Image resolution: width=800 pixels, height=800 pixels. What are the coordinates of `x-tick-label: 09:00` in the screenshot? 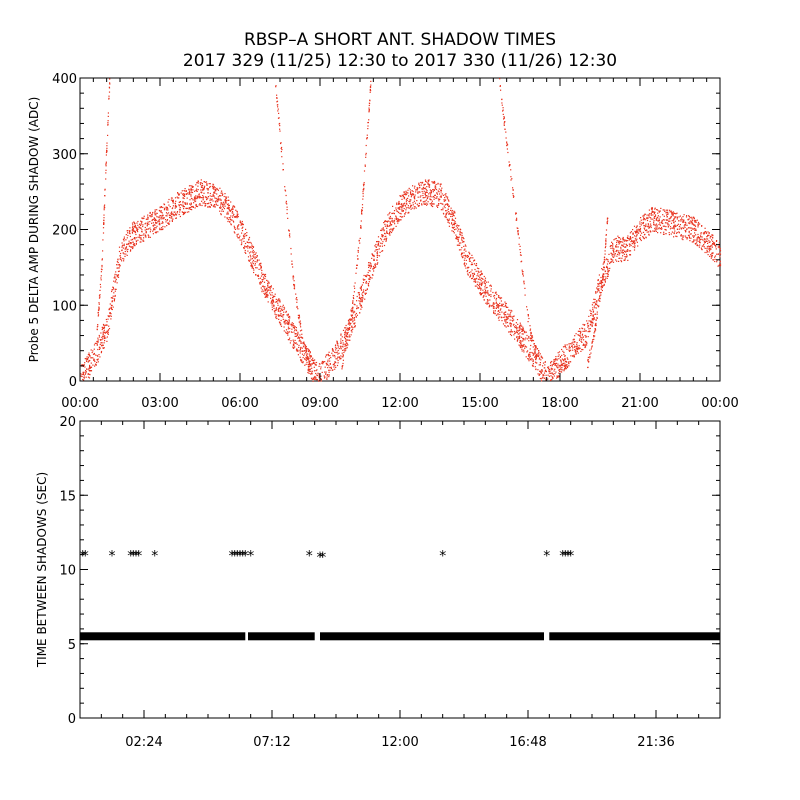 It's located at (319, 403).